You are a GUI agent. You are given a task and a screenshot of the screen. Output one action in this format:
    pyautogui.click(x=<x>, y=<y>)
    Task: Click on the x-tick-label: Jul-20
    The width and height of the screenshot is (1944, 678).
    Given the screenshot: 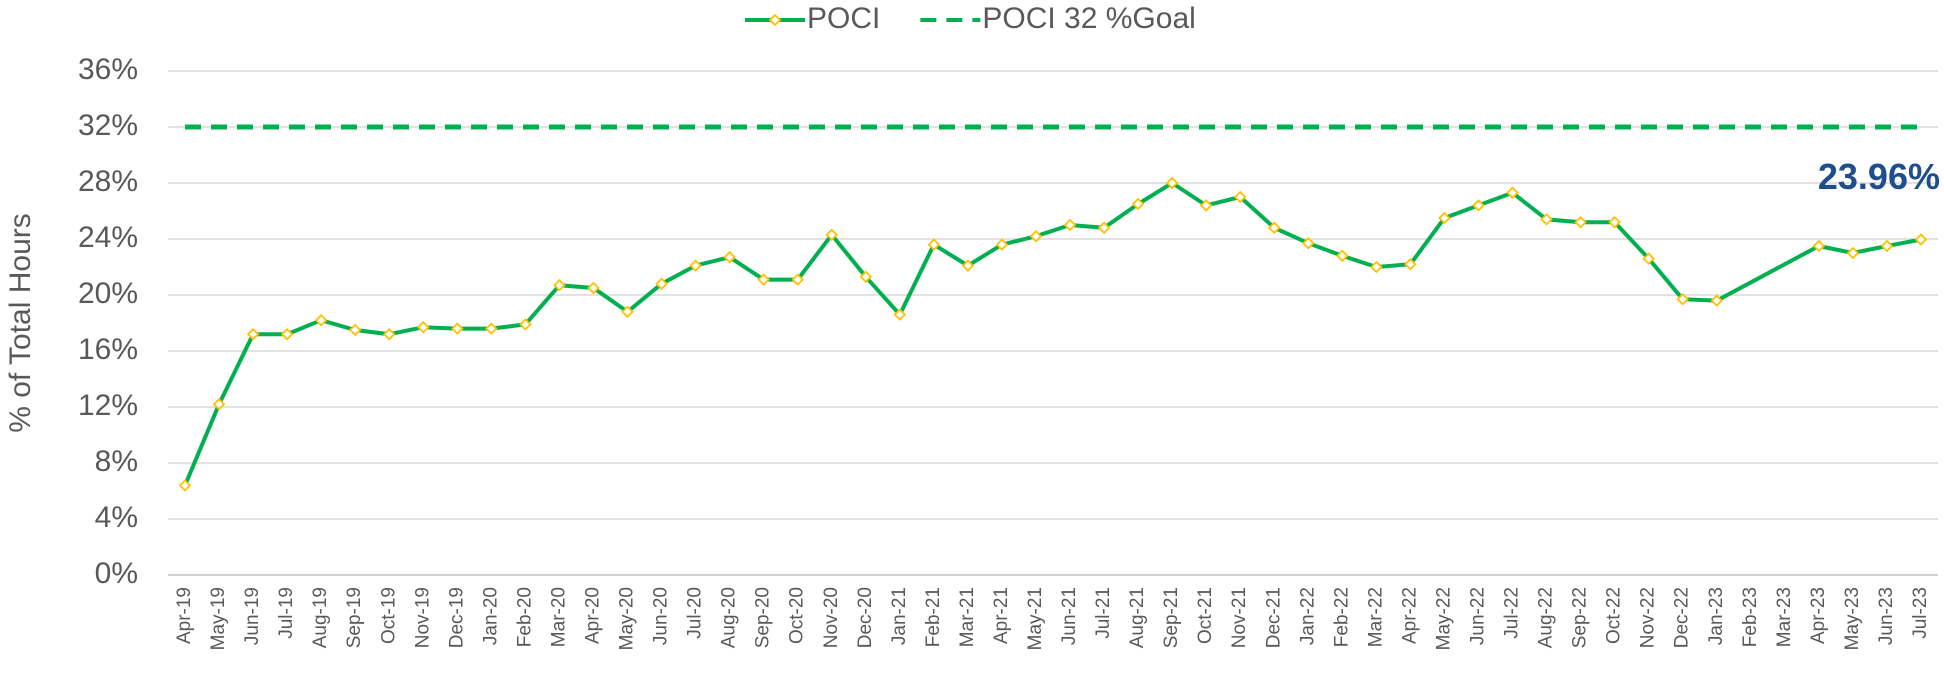 What is the action you would take?
    pyautogui.click(x=695, y=613)
    